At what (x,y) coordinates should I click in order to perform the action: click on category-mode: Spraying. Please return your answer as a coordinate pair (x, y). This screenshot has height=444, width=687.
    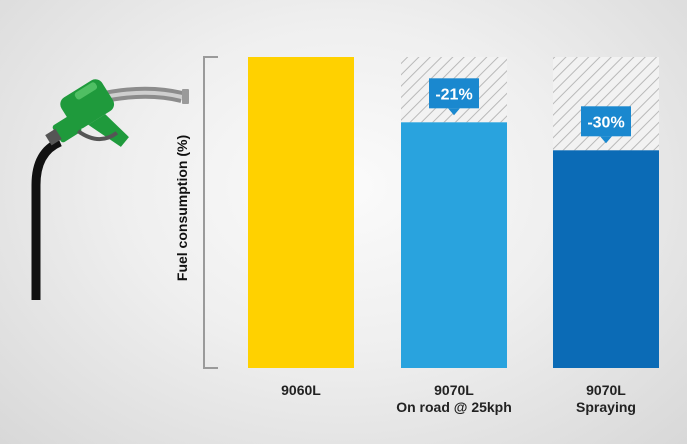
    Looking at the image, I should click on (606, 407).